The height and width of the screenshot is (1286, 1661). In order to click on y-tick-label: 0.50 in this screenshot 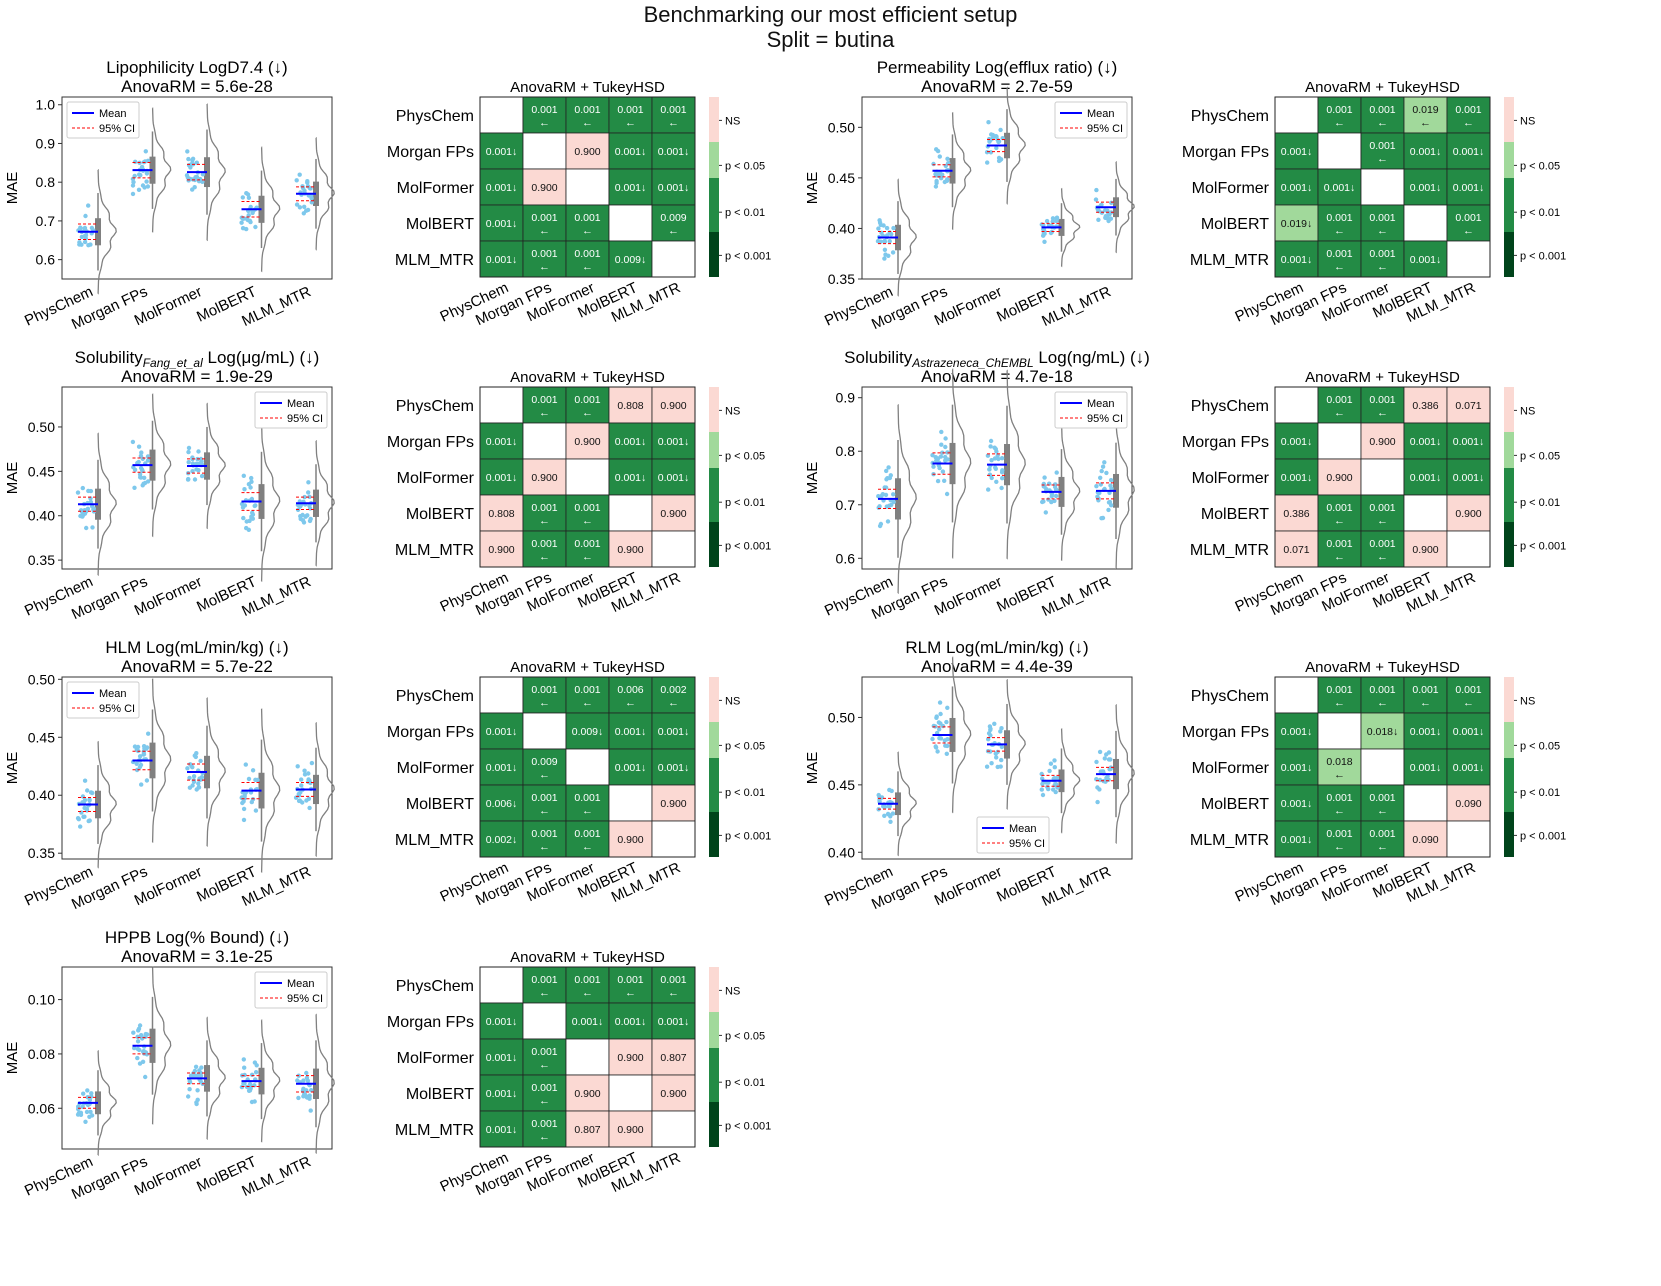, I will do `click(41, 679)`.